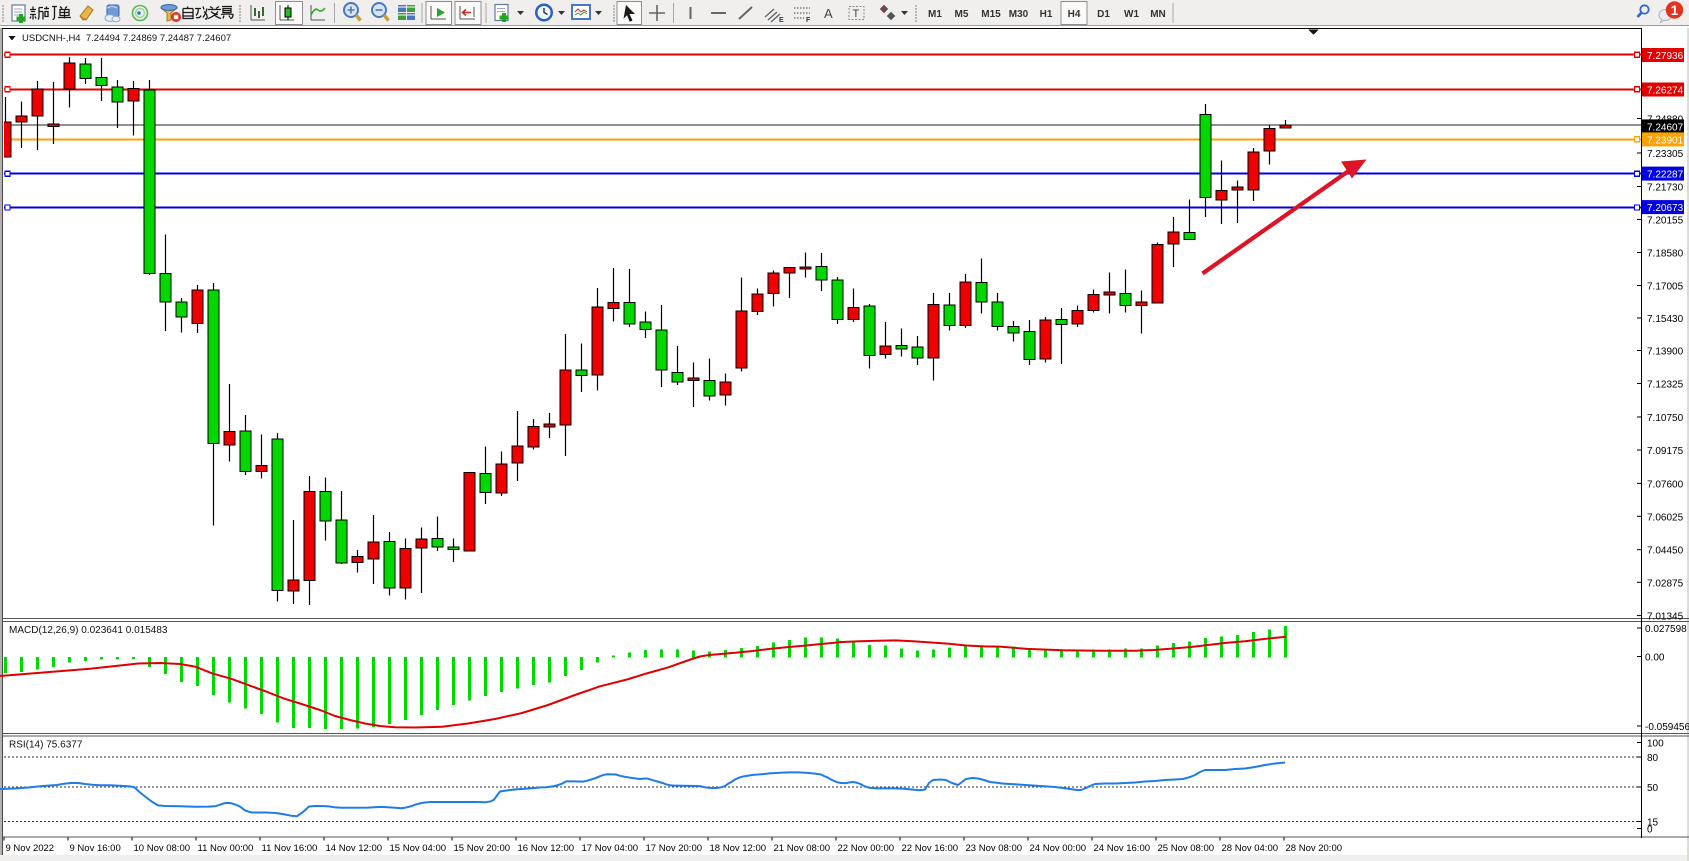 This screenshot has height=861, width=1689. I want to click on svg-text: 10 Nov 08:00, so click(162, 848).